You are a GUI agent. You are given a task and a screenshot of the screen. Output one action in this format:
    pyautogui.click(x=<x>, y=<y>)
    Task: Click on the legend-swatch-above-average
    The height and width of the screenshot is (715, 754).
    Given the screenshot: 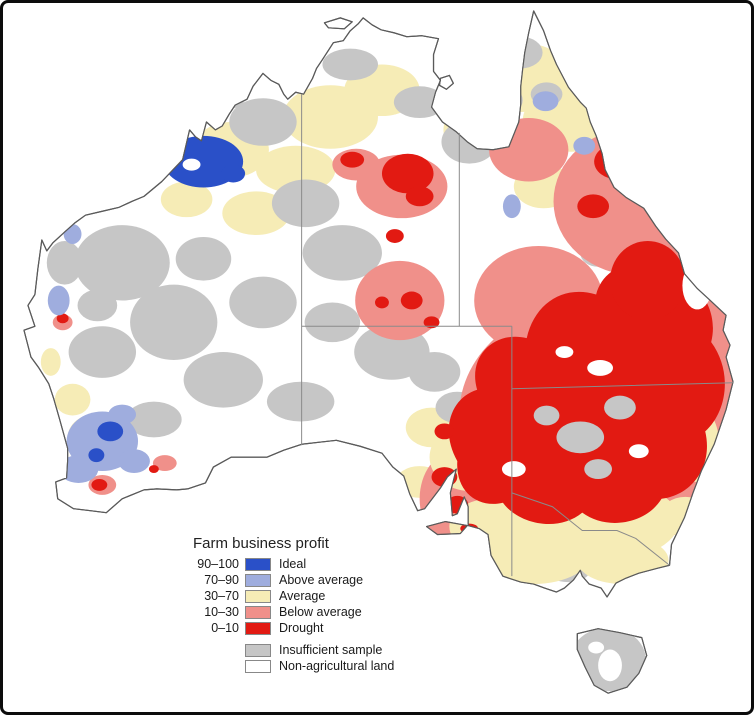 What is the action you would take?
    pyautogui.click(x=258, y=580)
    